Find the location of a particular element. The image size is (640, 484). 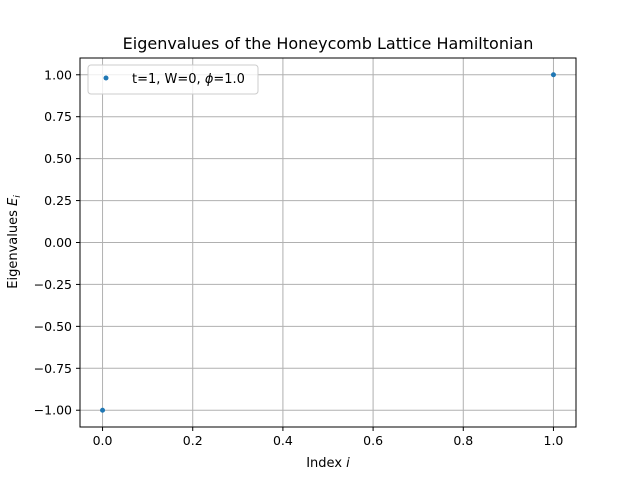

x-tick-label: 0.8 is located at coordinates (463, 440).